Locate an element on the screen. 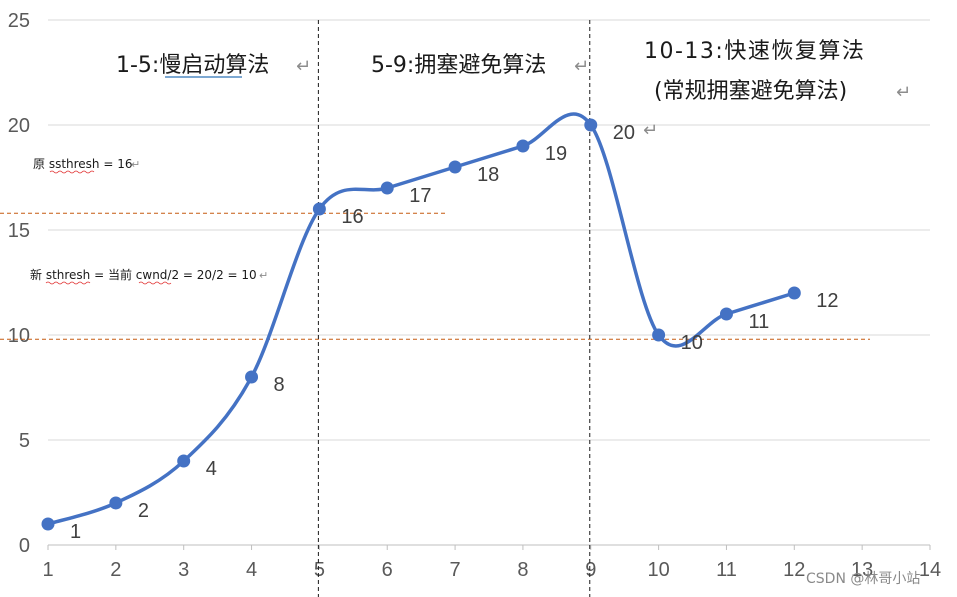 This screenshot has width=957, height=597. phase2-annotation: 5-9:拥塞避免算法 ↵ is located at coordinates (480, 65).